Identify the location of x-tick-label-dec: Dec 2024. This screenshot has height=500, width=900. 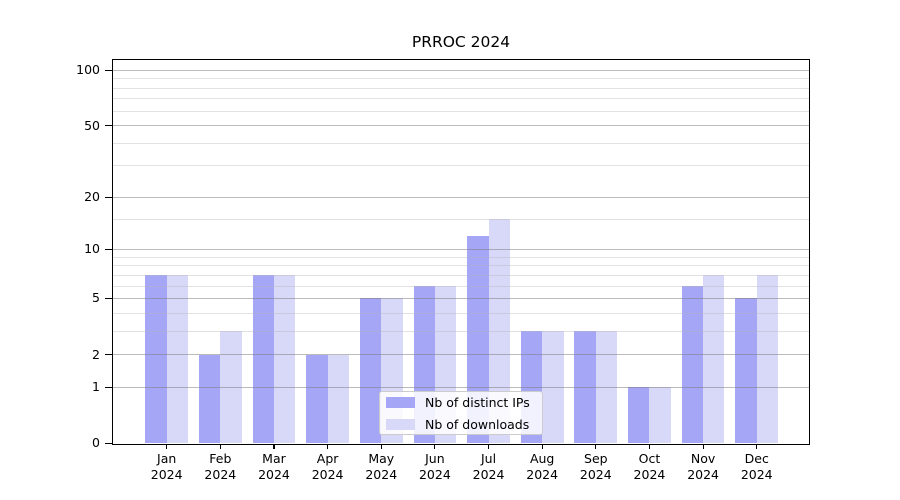
(756, 466).